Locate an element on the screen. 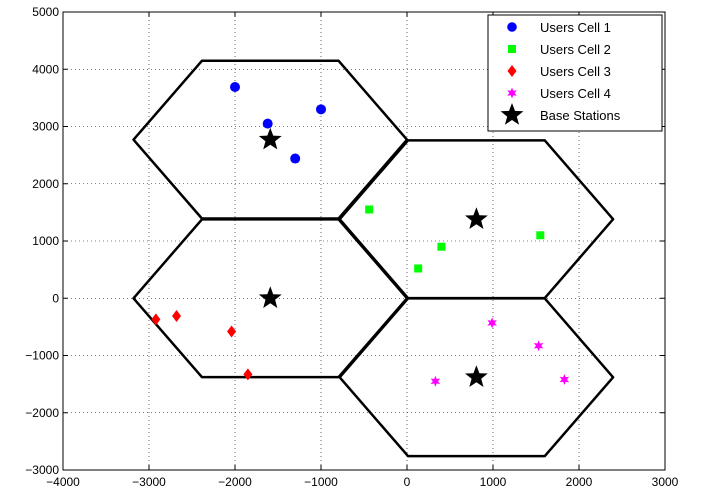 The width and height of the screenshot is (720, 492). y-tick-label: 2000 is located at coordinates (45, 184).